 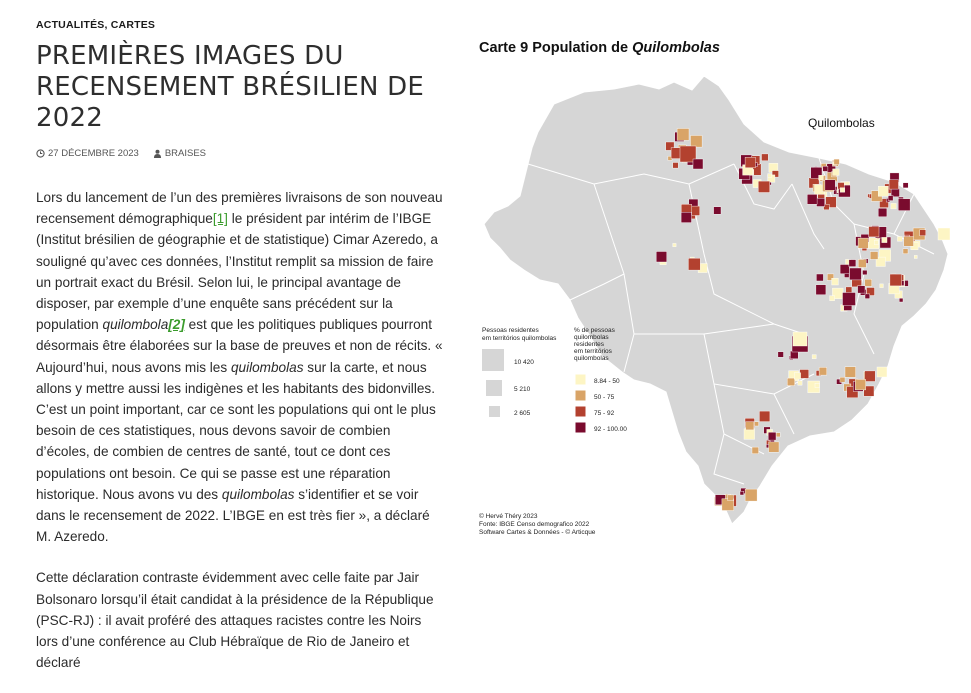 What do you see at coordinates (157, 153) in the screenshot?
I see `user-icon` at bounding box center [157, 153].